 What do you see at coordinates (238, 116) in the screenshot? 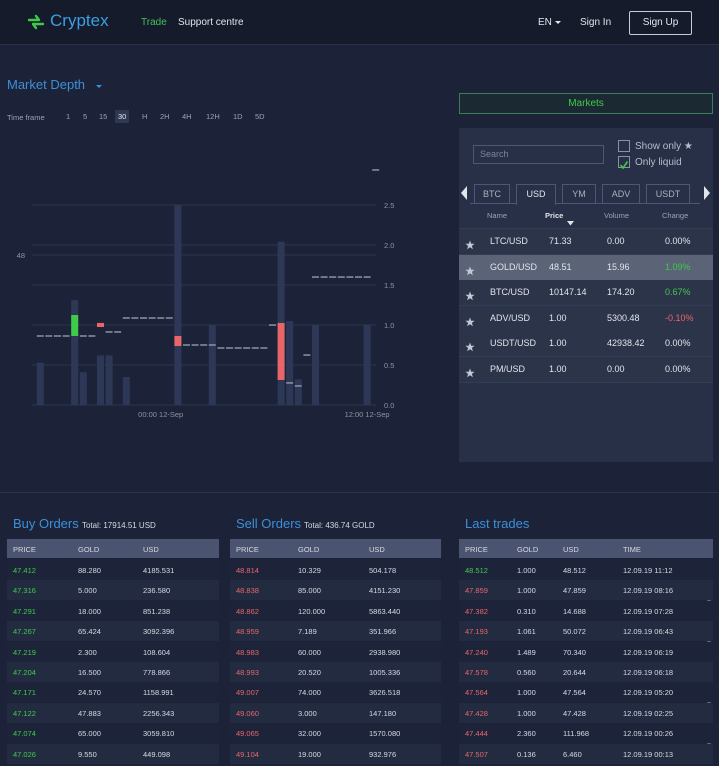
I see `timeframe-button: 1D` at bounding box center [238, 116].